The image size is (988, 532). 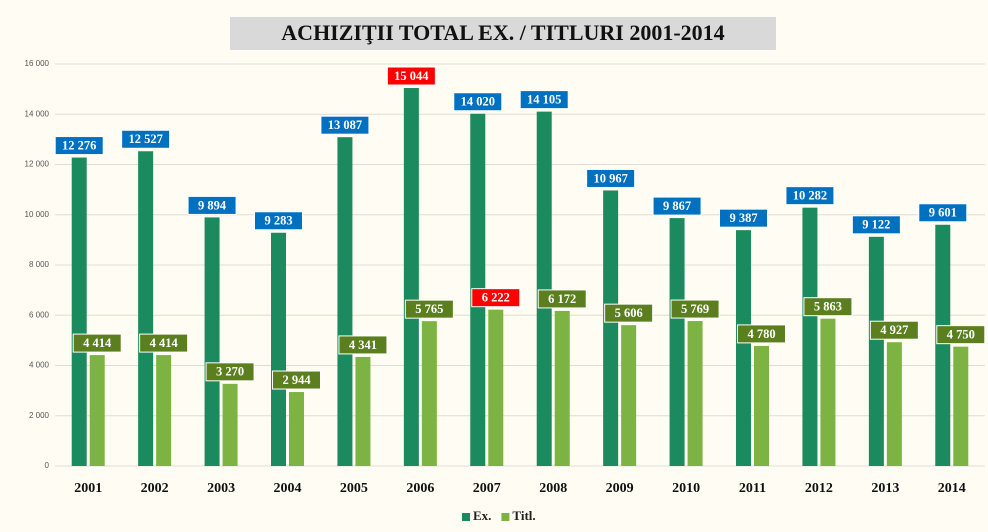 I want to click on x-tick-label: 2004, so click(x=288, y=488).